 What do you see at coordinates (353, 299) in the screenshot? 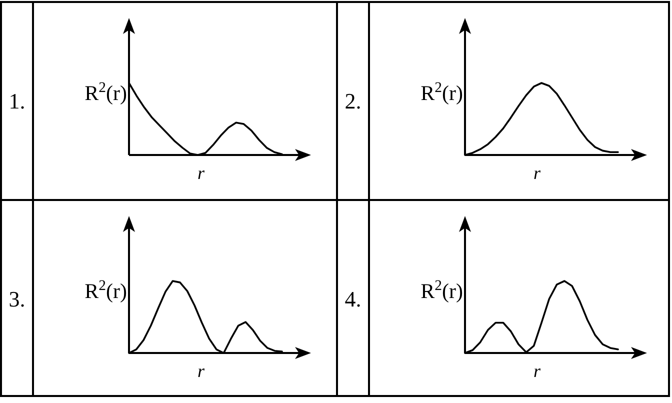
I see `chart-title: 4.` at bounding box center [353, 299].